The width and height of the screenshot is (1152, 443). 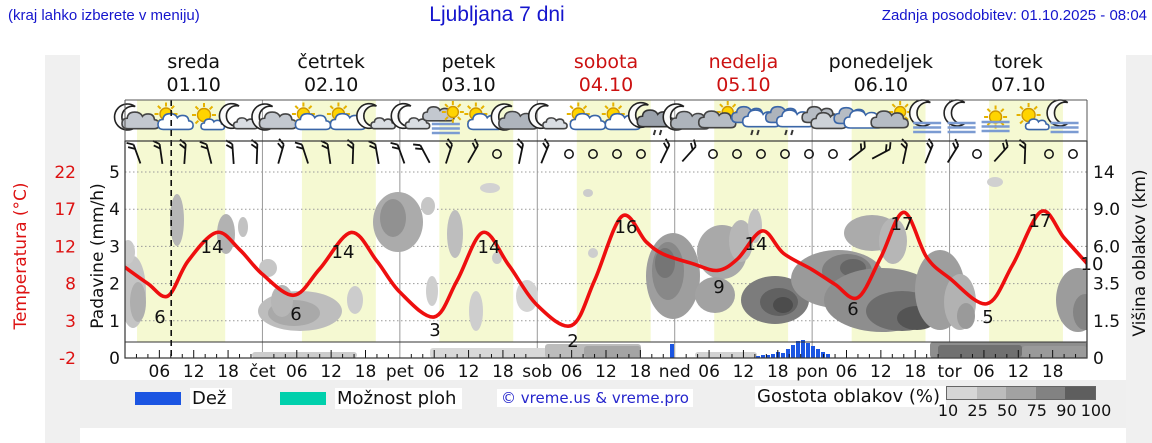 I want to click on day-name: torek, so click(x=1018, y=62).